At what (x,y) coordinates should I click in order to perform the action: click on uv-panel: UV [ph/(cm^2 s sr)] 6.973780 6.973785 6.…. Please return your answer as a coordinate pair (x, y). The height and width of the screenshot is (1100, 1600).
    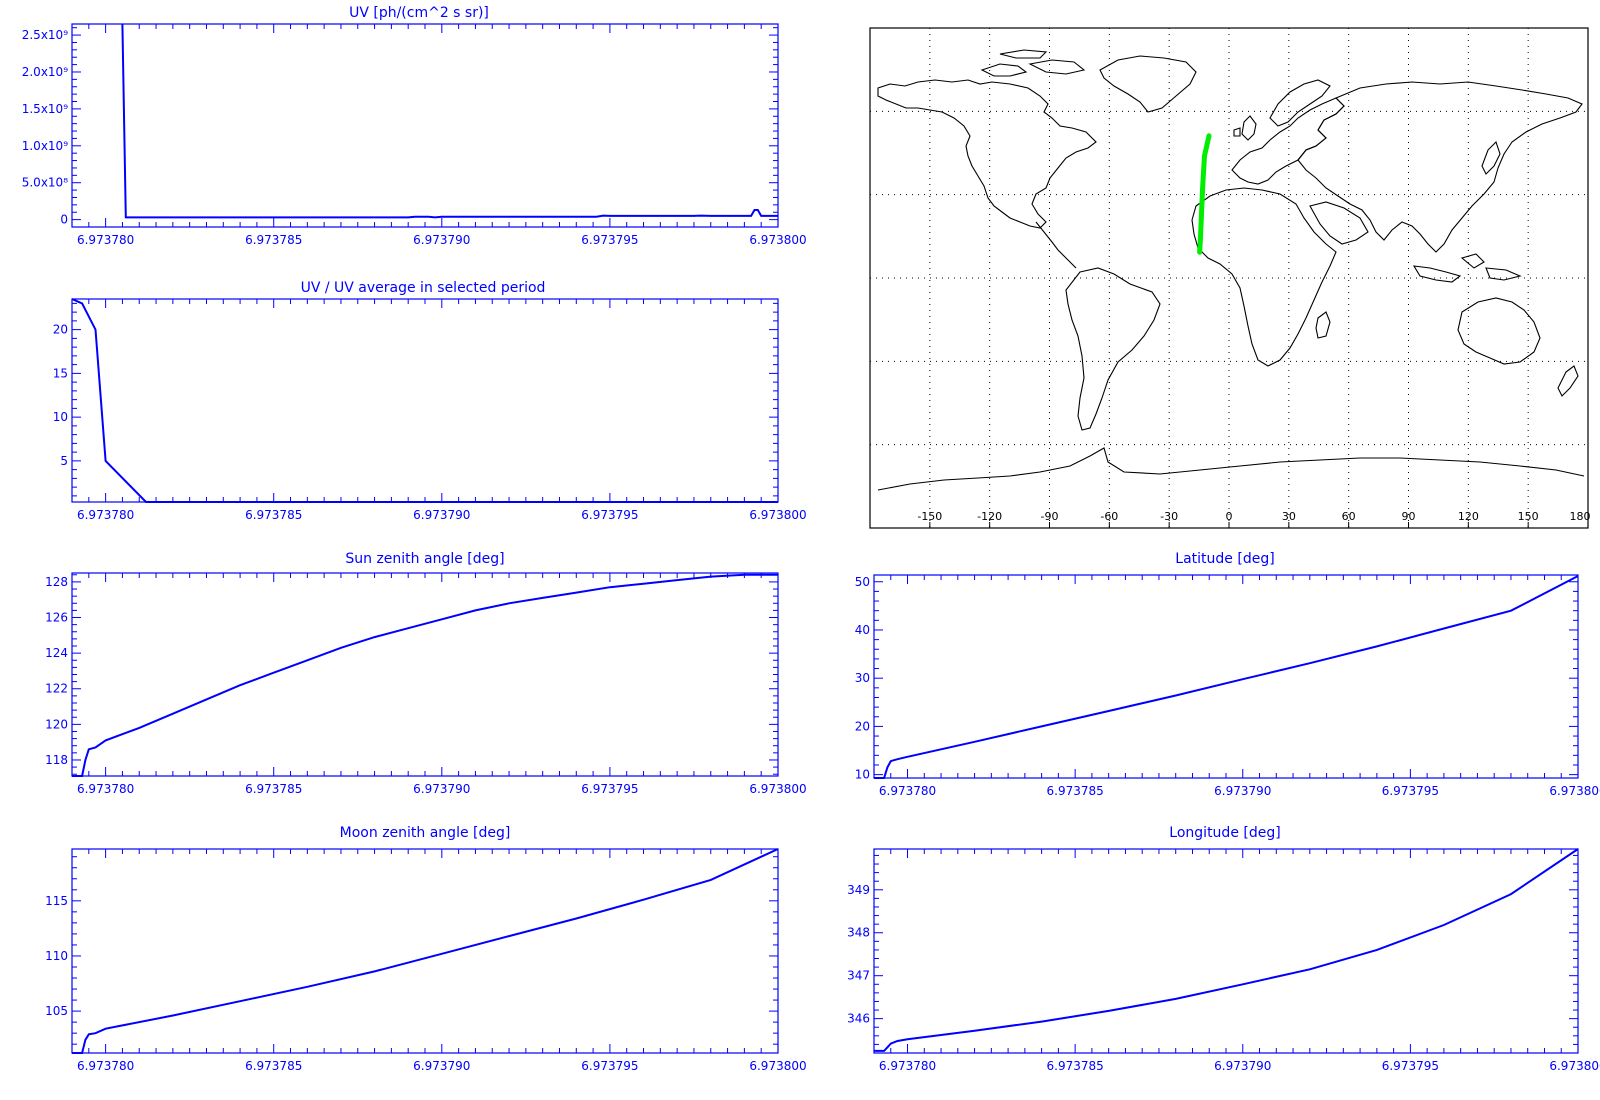
    Looking at the image, I should click on (414, 126).